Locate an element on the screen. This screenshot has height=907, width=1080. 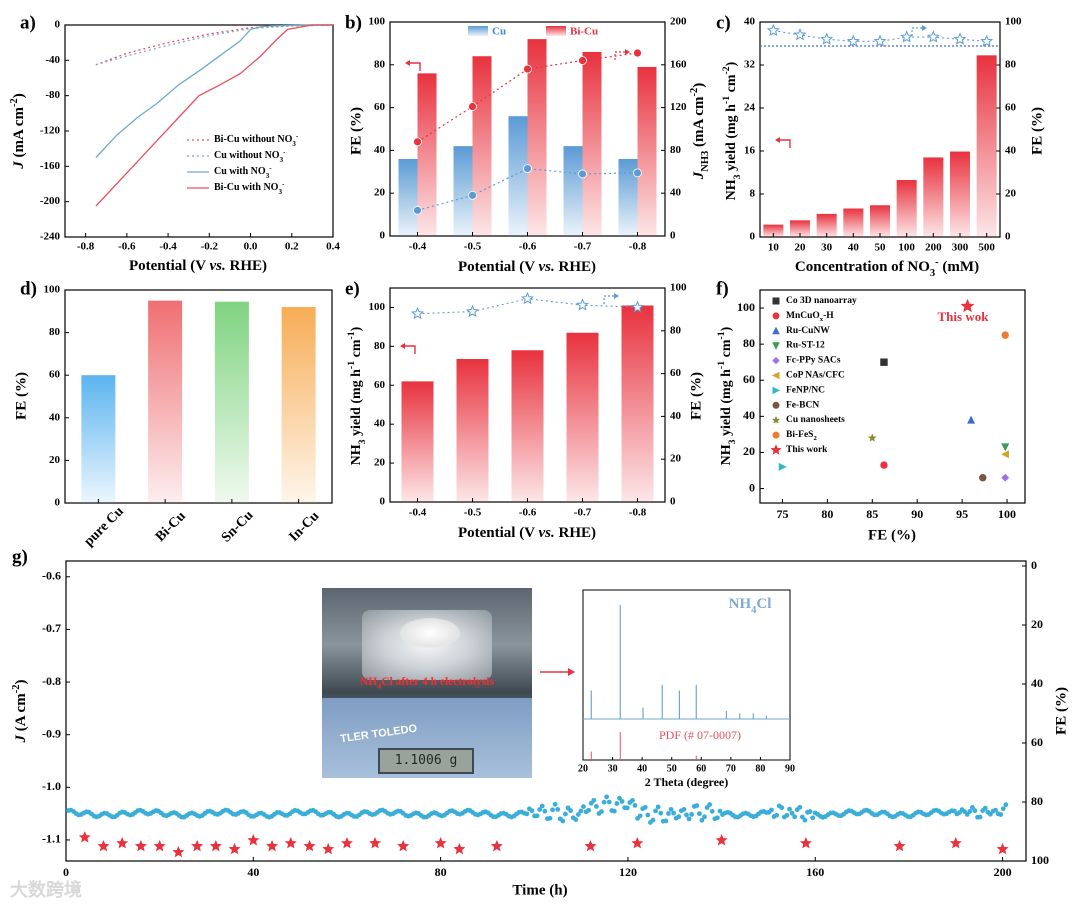
x-axis-label-a: Potential (V vs. RHE) is located at coordinates (198, 266).